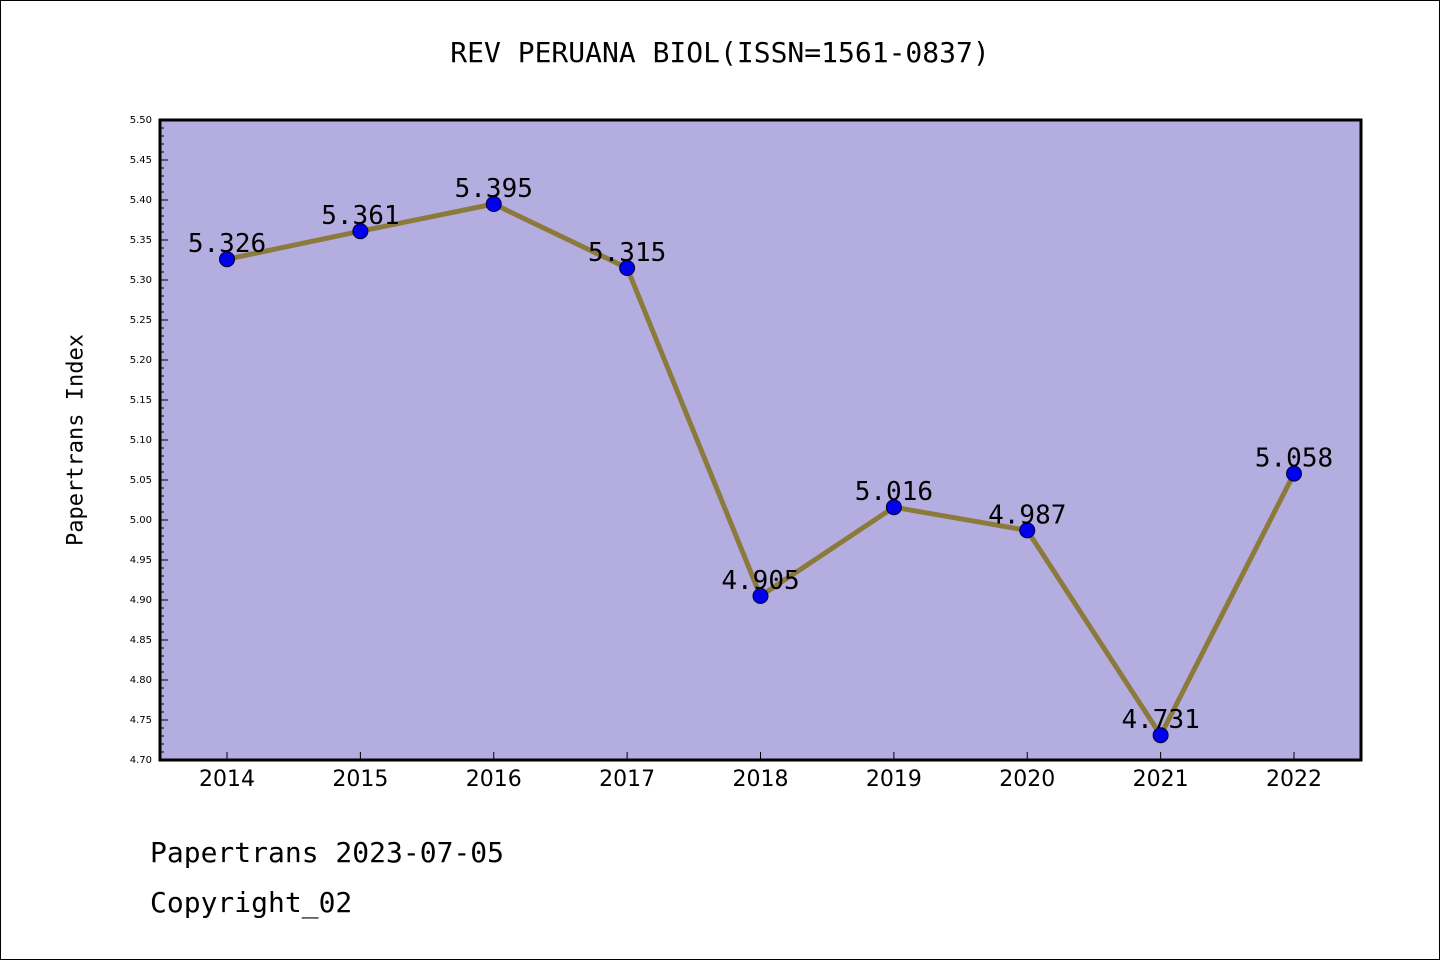 Image resolution: width=1440 pixels, height=960 pixels. Describe the element at coordinates (227, 779) in the screenshot. I see `x-tick-label: 2014` at that location.